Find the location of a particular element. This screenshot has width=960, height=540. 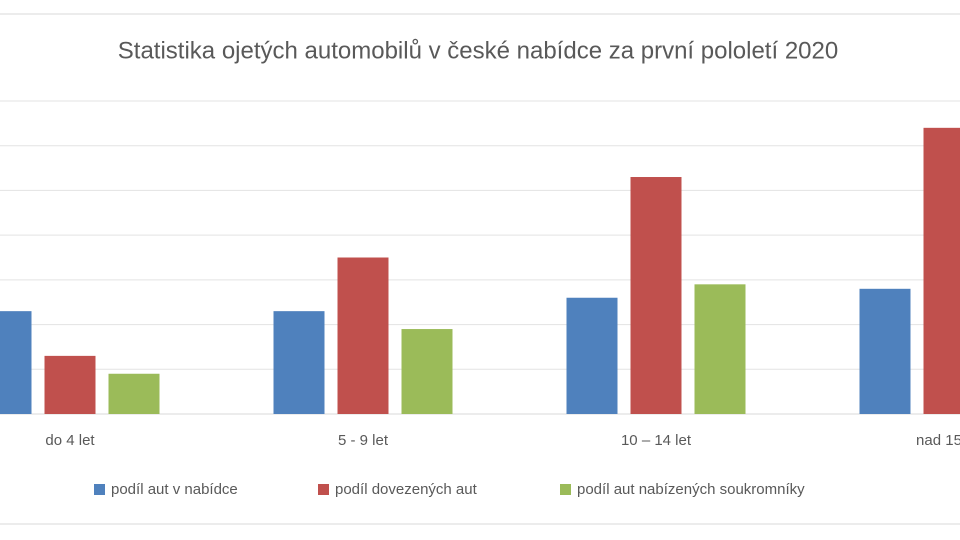

legend-label: podíl aut v nabídce is located at coordinates (174, 489).